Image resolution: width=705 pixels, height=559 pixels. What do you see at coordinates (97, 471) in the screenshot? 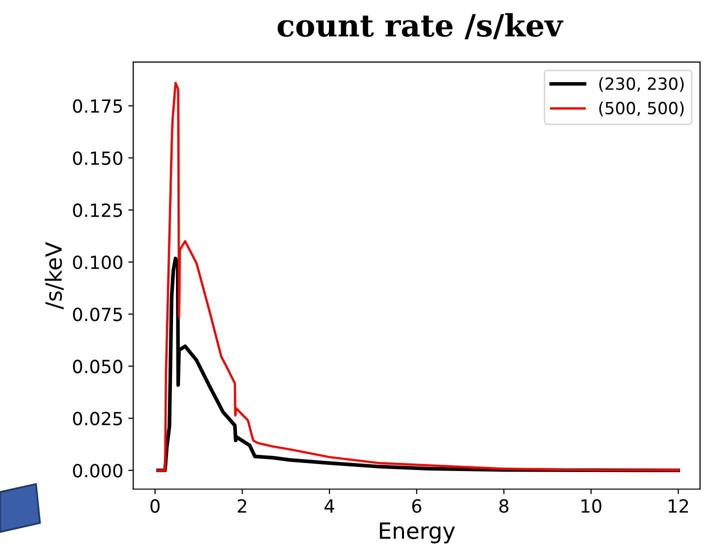
I see `y-tick-label: 0.000` at bounding box center [97, 471].